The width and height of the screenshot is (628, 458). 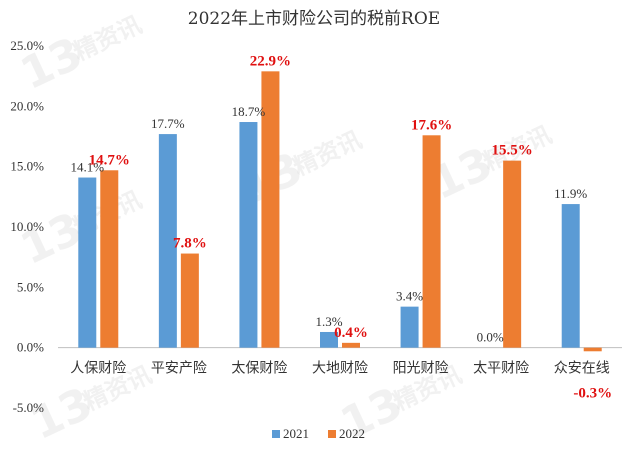 What do you see at coordinates (270, 61) in the screenshot?
I see `data-label-2022-2: 22.9%` at bounding box center [270, 61].